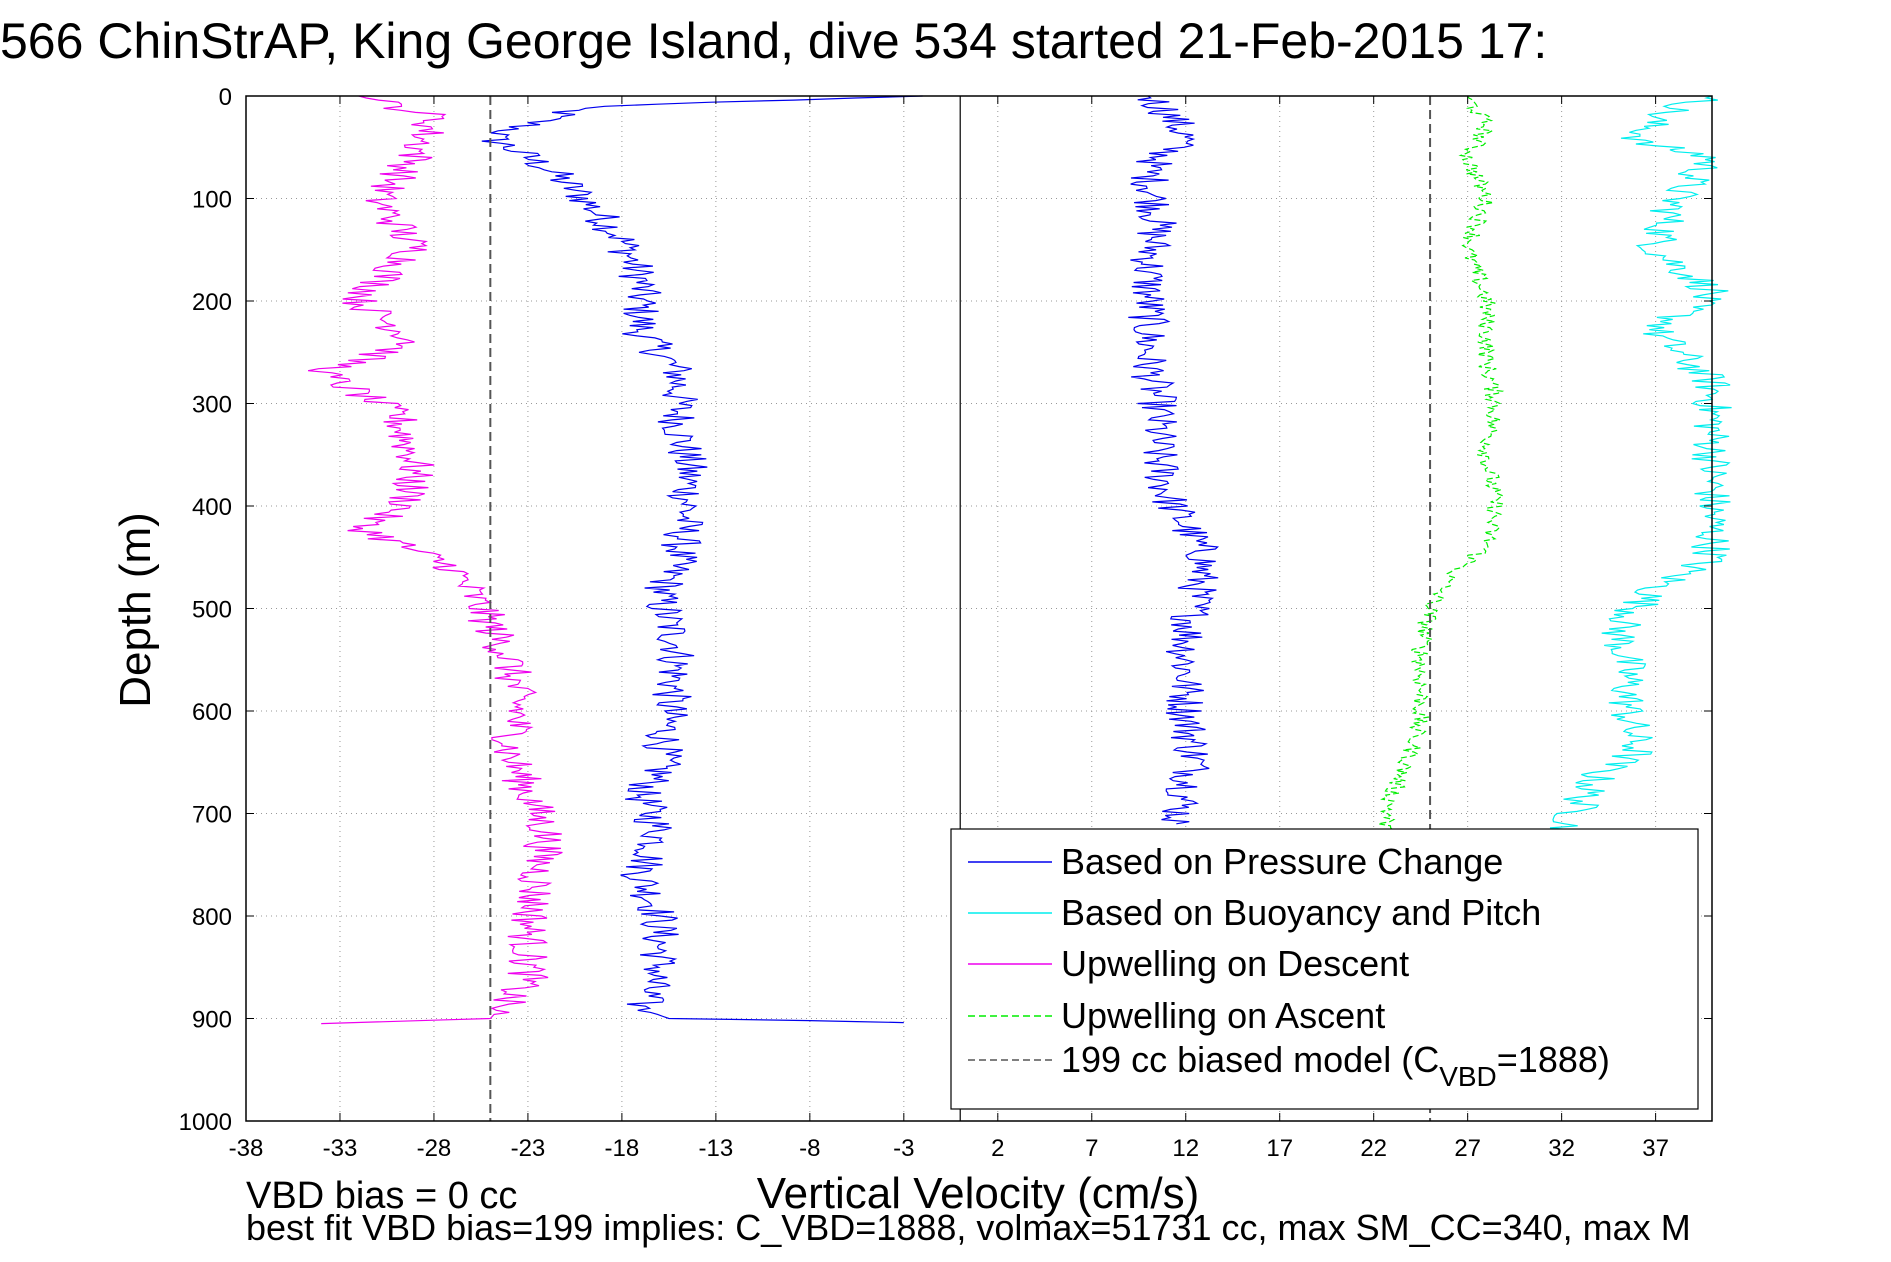 The width and height of the screenshot is (1891, 1262). What do you see at coordinates (1279, 1148) in the screenshot?
I see `x-tick-label: 17` at bounding box center [1279, 1148].